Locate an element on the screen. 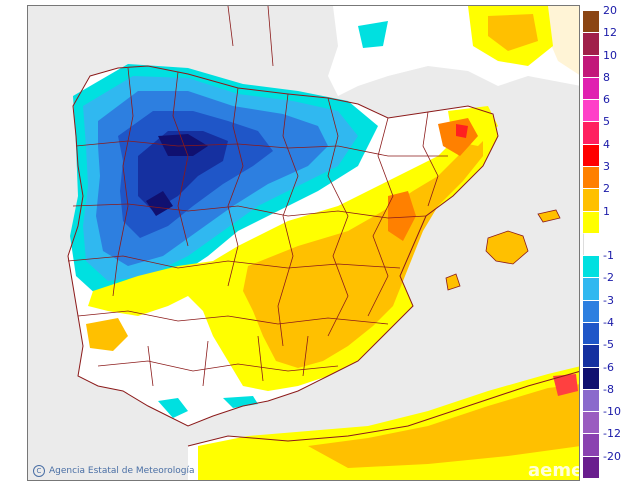 The width and height of the screenshot is (630, 500). anomaly-orange-africa is located at coordinates (443, 426).